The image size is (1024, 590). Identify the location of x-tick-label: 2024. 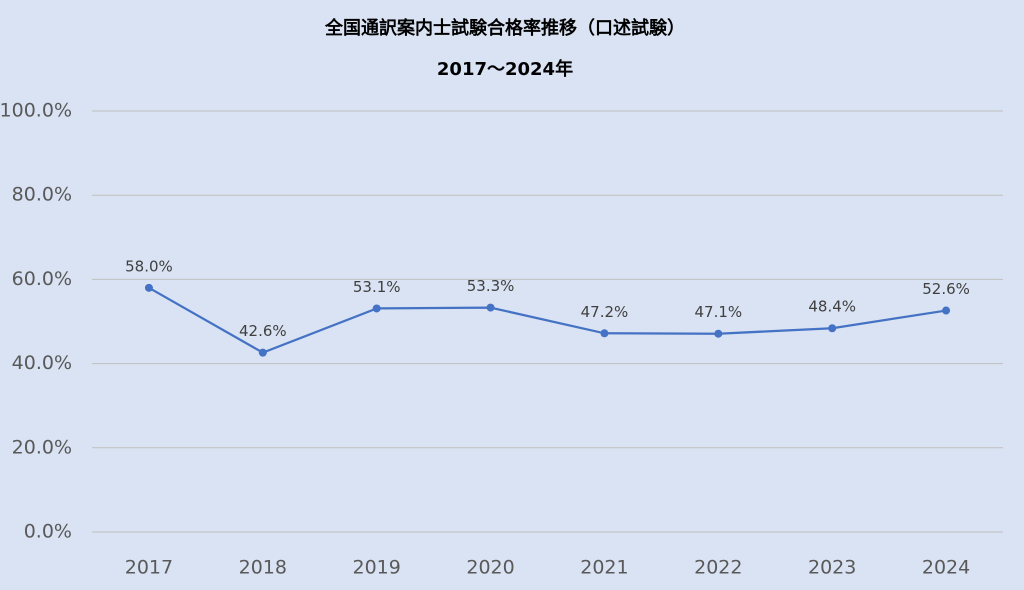
(946, 568).